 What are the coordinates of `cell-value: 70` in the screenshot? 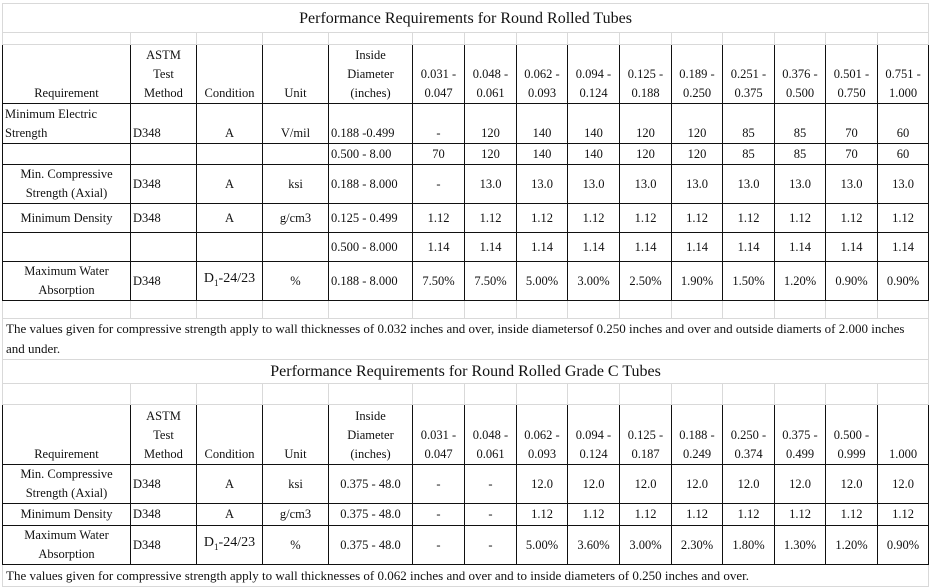 It's located at (851, 154).